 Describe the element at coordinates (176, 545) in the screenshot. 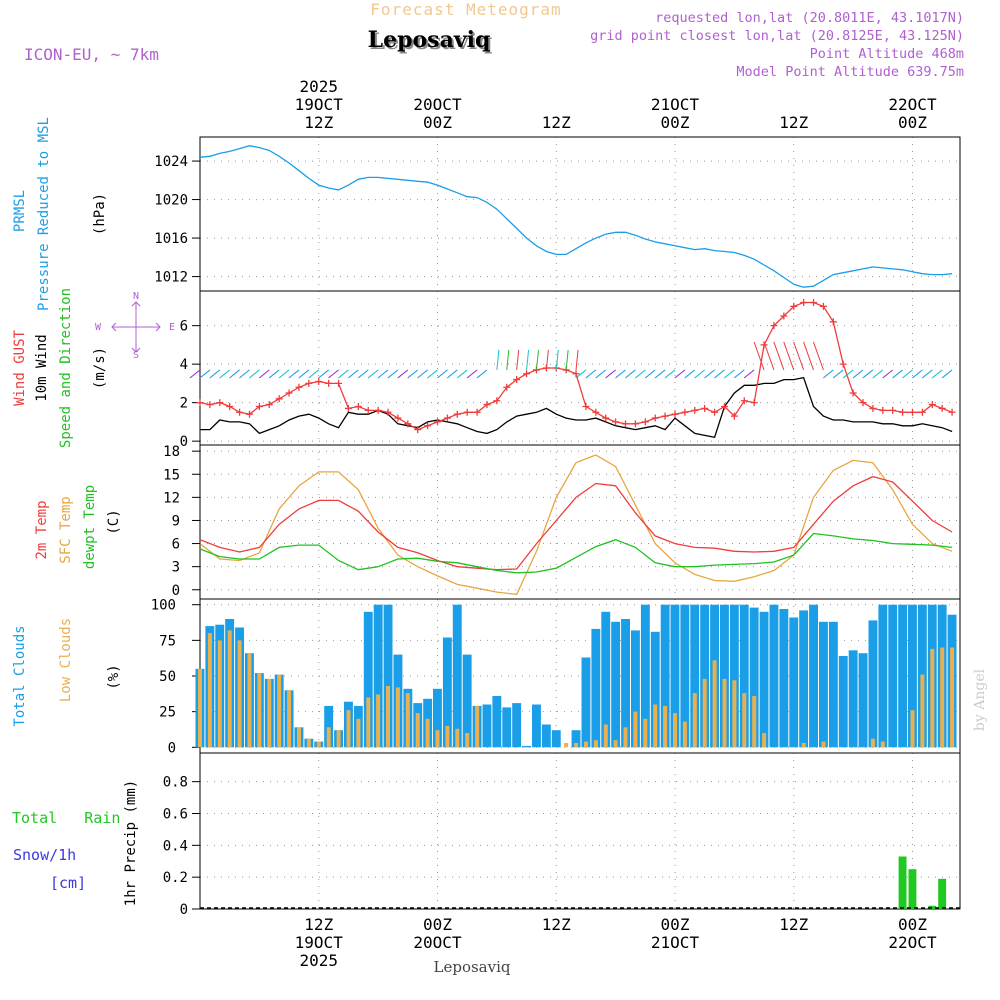

I see `y-tick-label: 6` at that location.